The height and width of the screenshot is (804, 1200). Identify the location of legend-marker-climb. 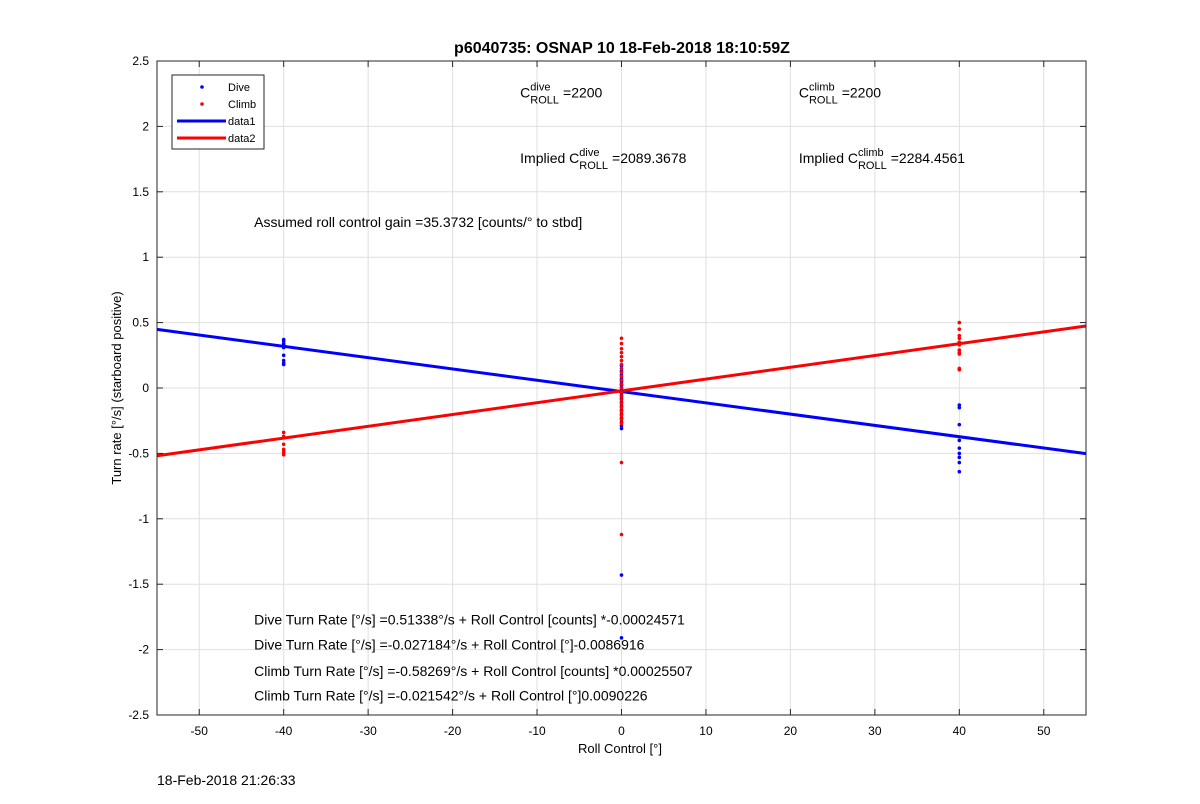
(202, 104).